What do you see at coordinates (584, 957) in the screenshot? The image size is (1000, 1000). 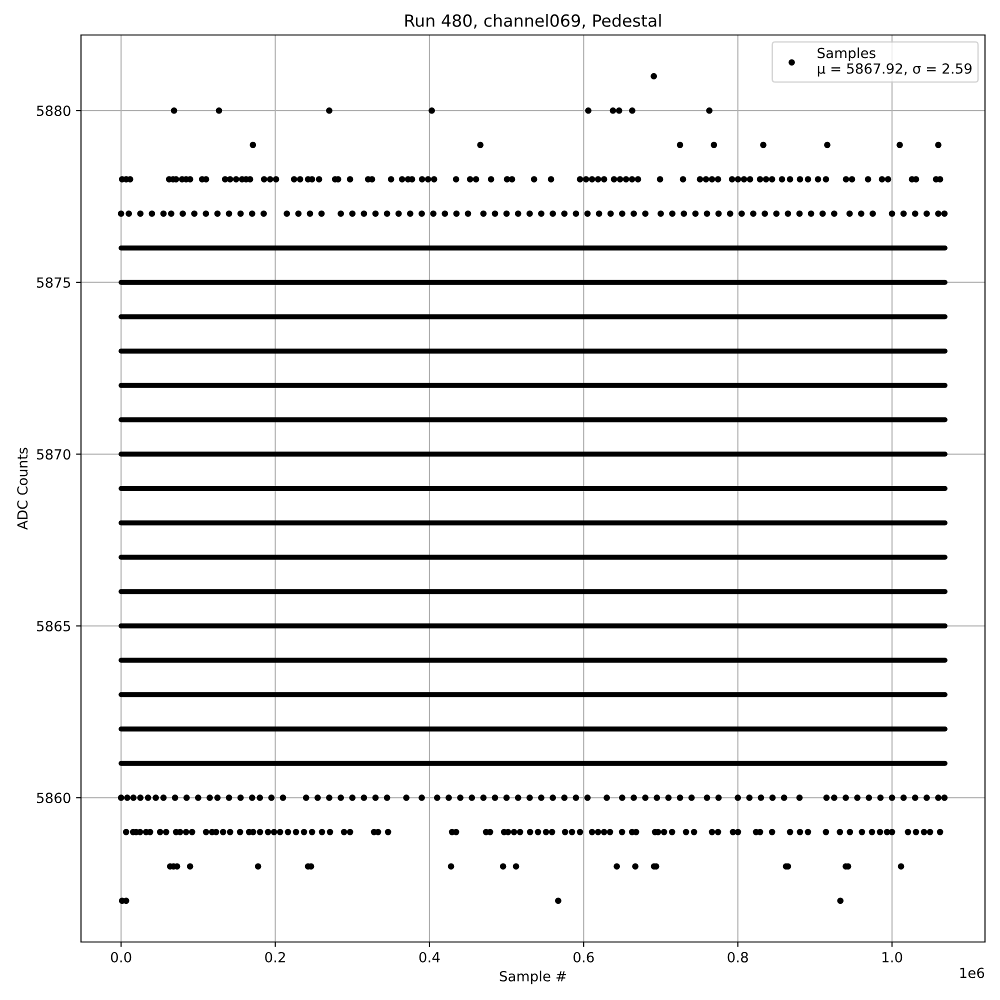 I see `x-tick-label: 0.6` at bounding box center [584, 957].